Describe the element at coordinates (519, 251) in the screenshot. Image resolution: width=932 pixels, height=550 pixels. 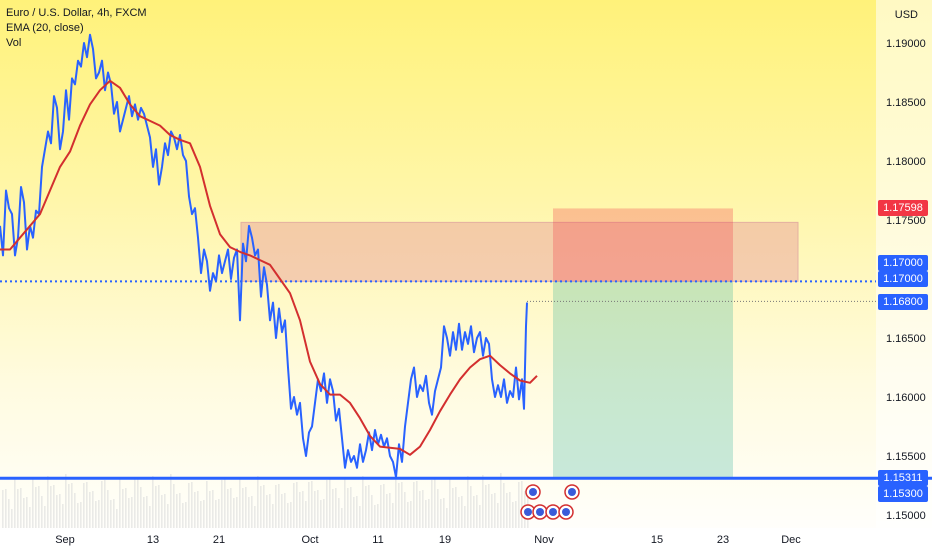
I see `resistance-zone` at that location.